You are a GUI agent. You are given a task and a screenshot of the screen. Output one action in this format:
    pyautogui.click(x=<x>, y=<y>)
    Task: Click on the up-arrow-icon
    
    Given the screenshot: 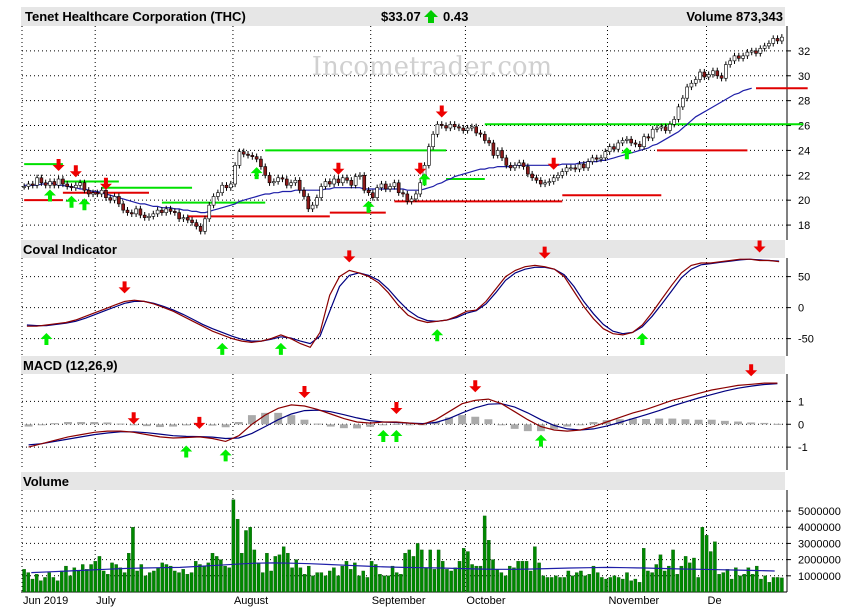 What is the action you would take?
    pyautogui.click(x=431, y=16)
    